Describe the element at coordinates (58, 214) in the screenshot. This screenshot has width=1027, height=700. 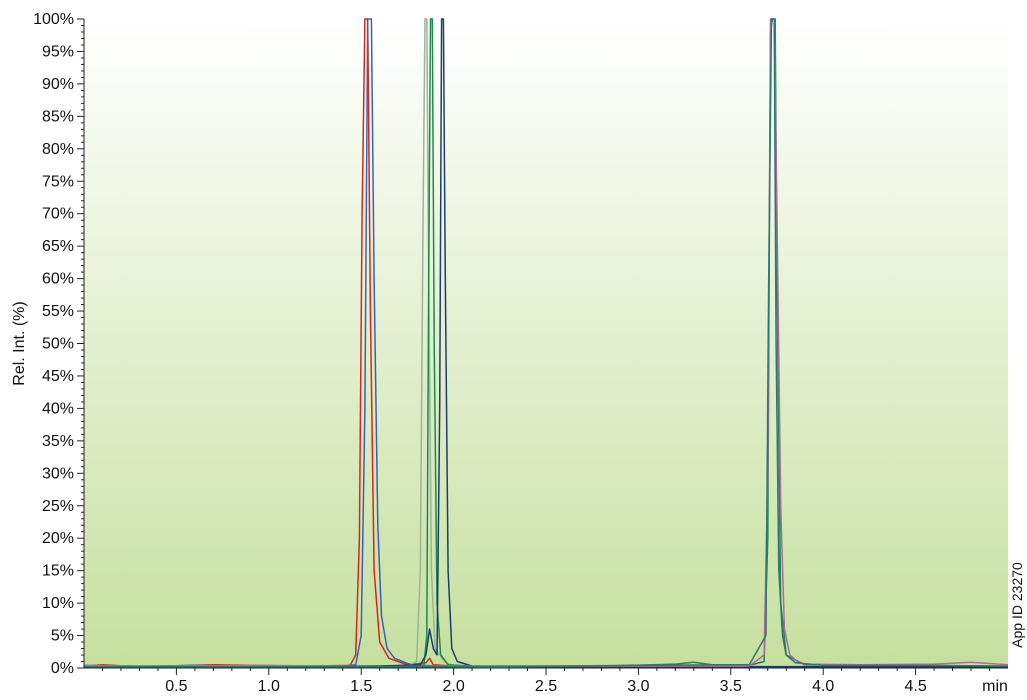
I see `y-tick-label: 70%` at that location.